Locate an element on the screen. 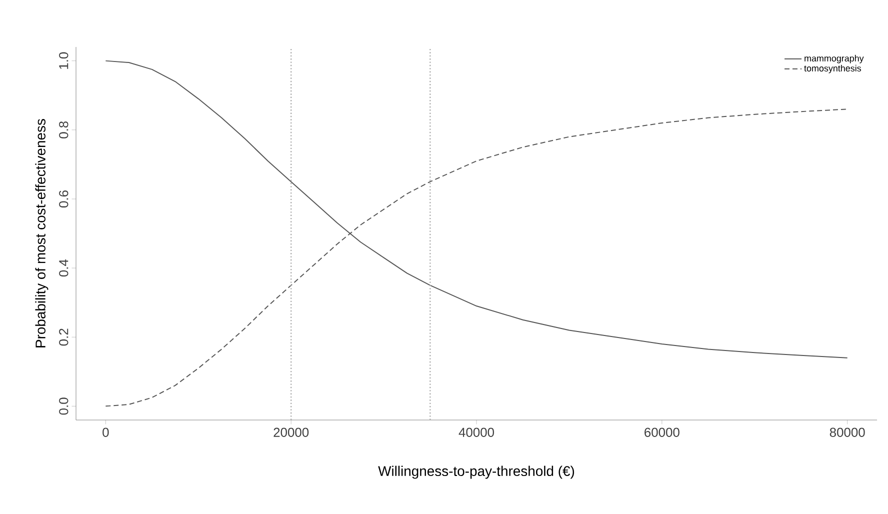 Image resolution: width=888 pixels, height=514 pixels. x-axis-title: Willingness-to-pay-threshold (€) is located at coordinates (476, 472).